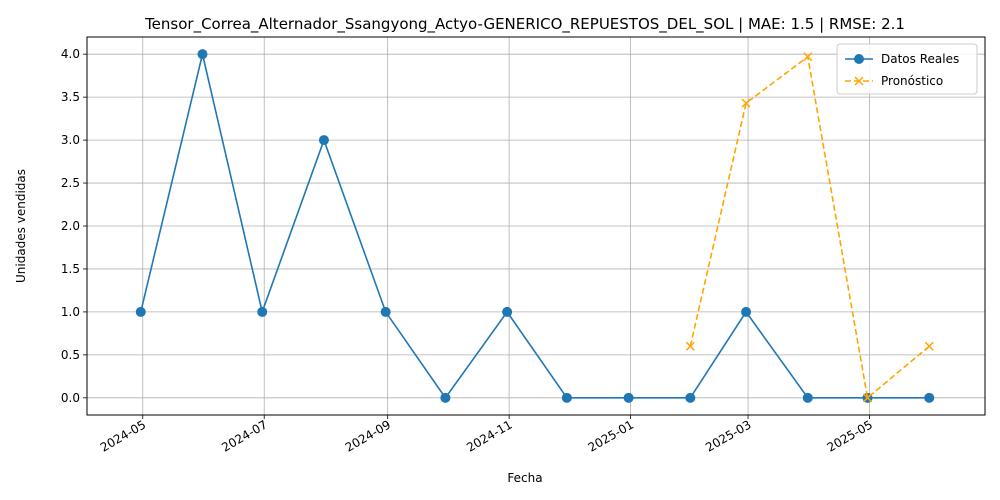  What do you see at coordinates (70, 183) in the screenshot?
I see `y-tick-label: 2.5` at bounding box center [70, 183].